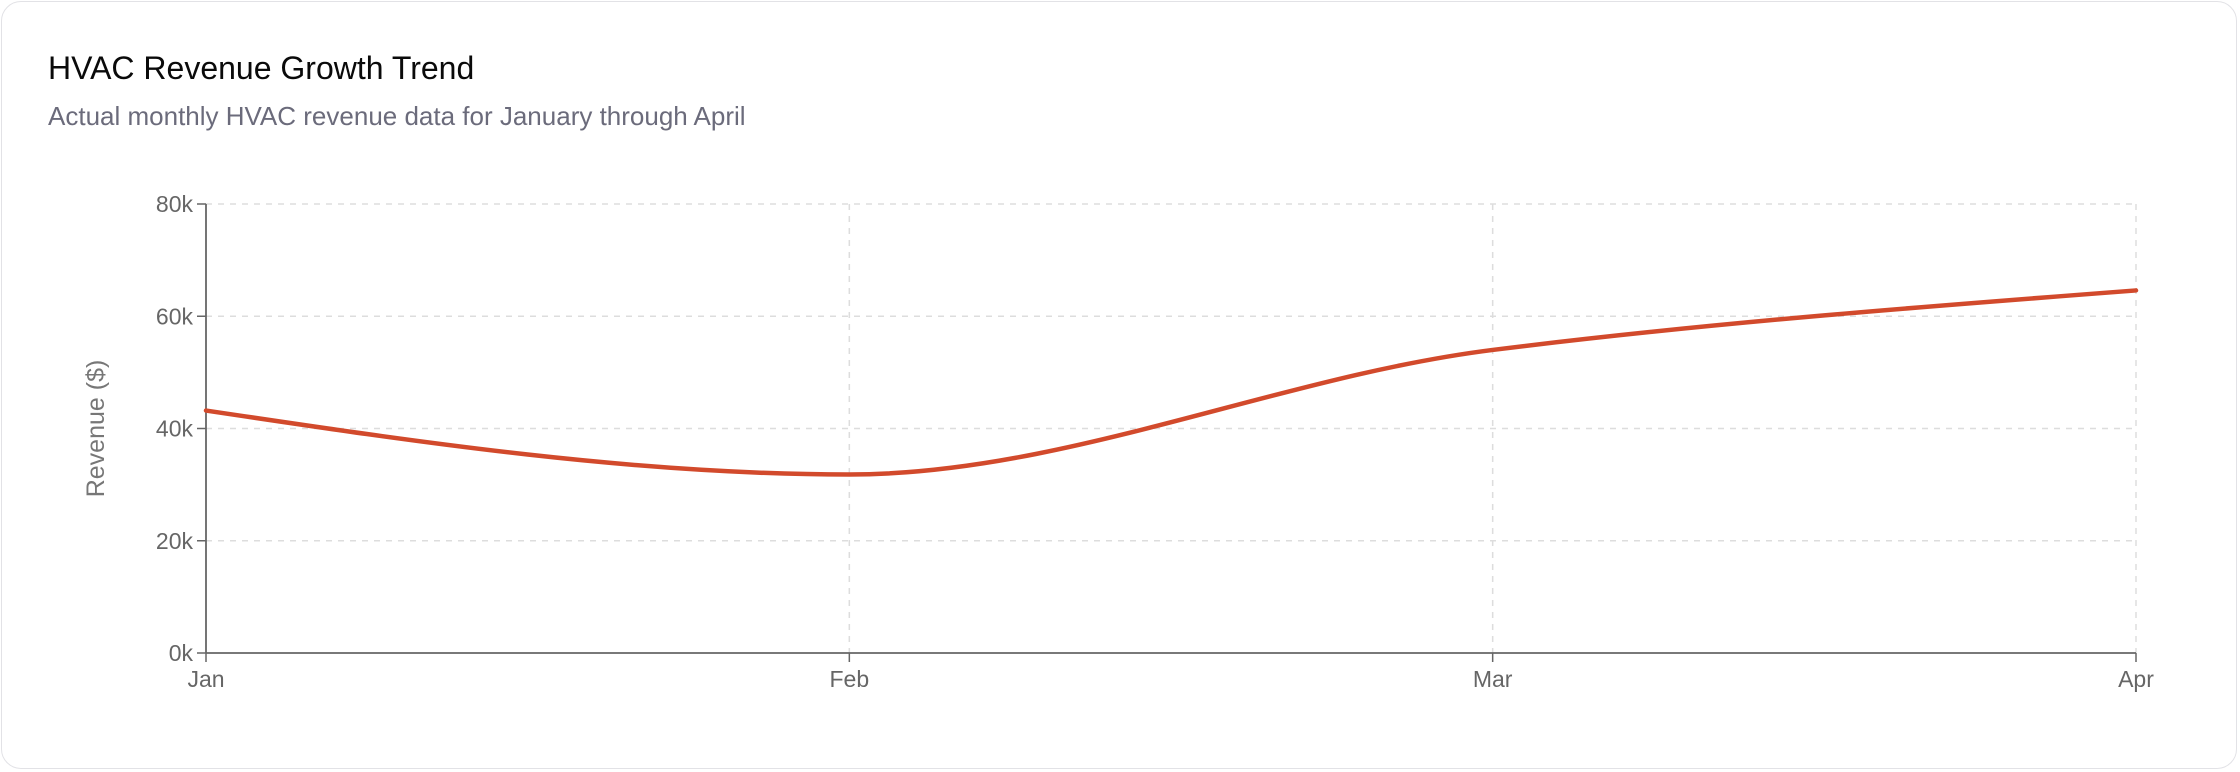 The height and width of the screenshot is (772, 2240). Describe the element at coordinates (175, 429) in the screenshot. I see `y-tick-label: 40k` at that location.